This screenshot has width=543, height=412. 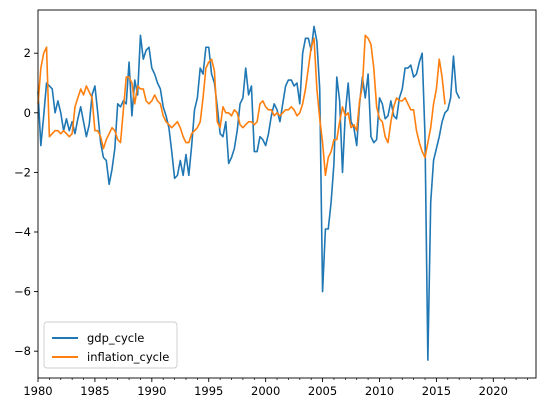 I want to click on x-tick-label-2020: 2020, so click(x=493, y=391).